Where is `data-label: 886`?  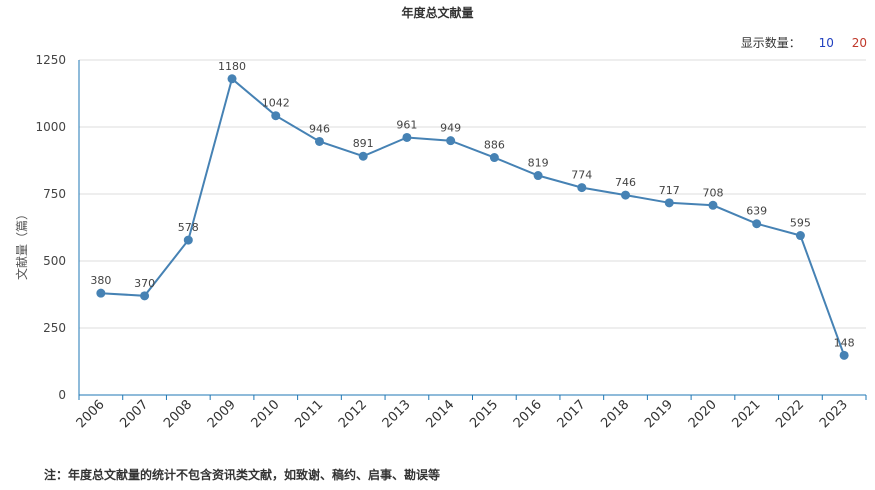
data-label: 886 is located at coordinates (494, 145).